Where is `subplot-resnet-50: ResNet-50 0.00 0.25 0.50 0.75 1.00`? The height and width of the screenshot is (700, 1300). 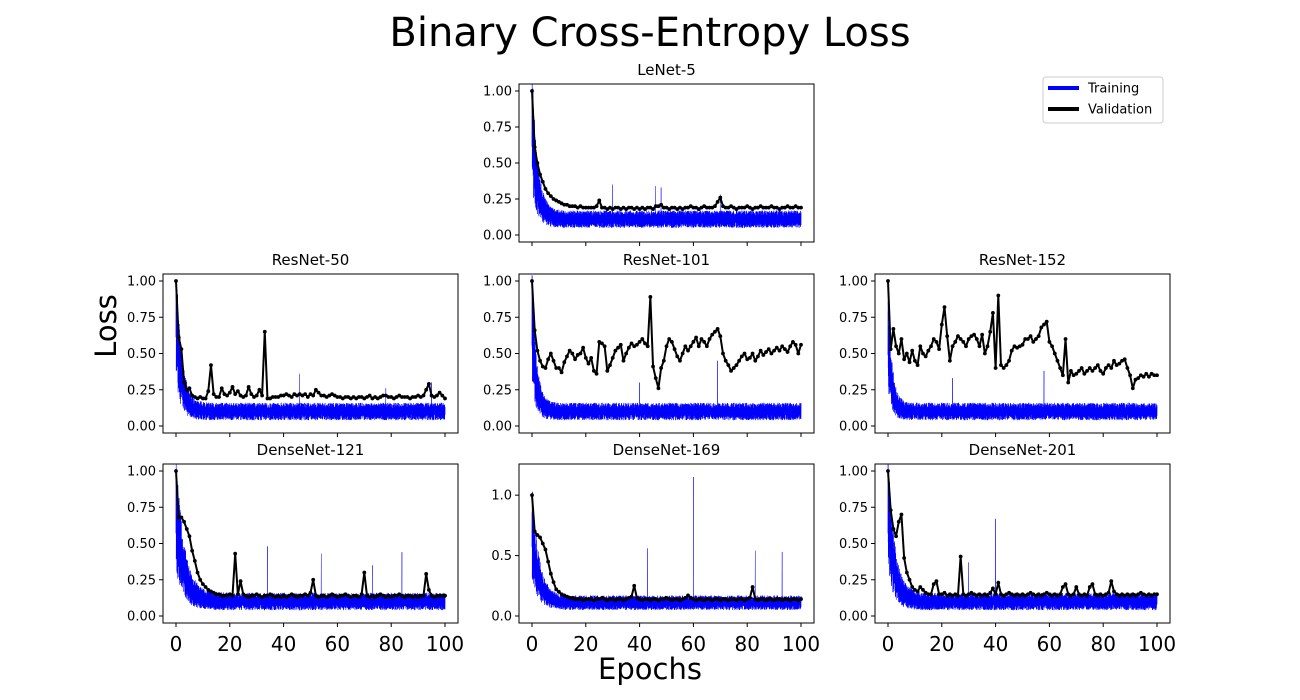
subplot-resnet-50: ResNet-50 0.00 0.25 0.50 0.75 1.00 is located at coordinates (293, 344).